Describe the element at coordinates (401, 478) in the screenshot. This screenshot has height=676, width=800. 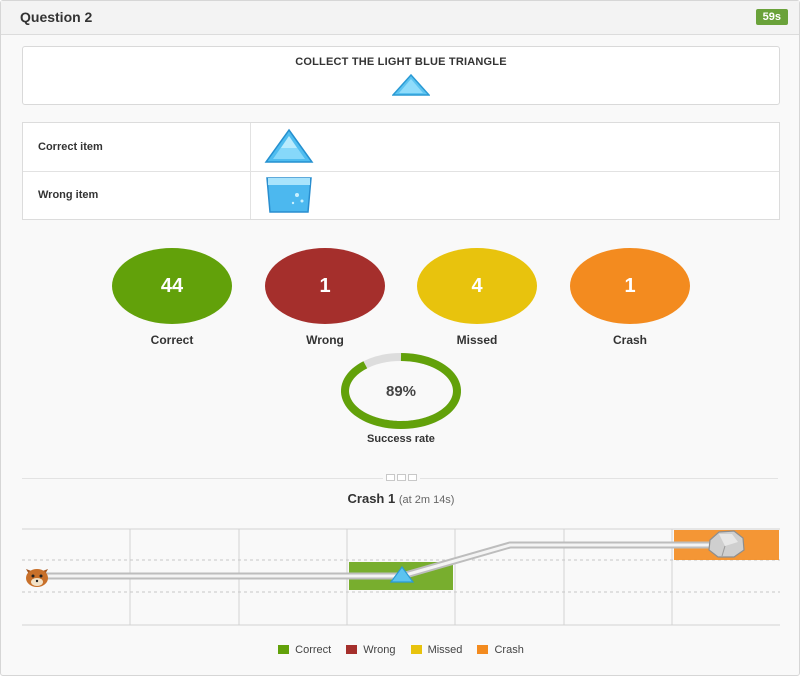
I see `resize-handle` at that location.